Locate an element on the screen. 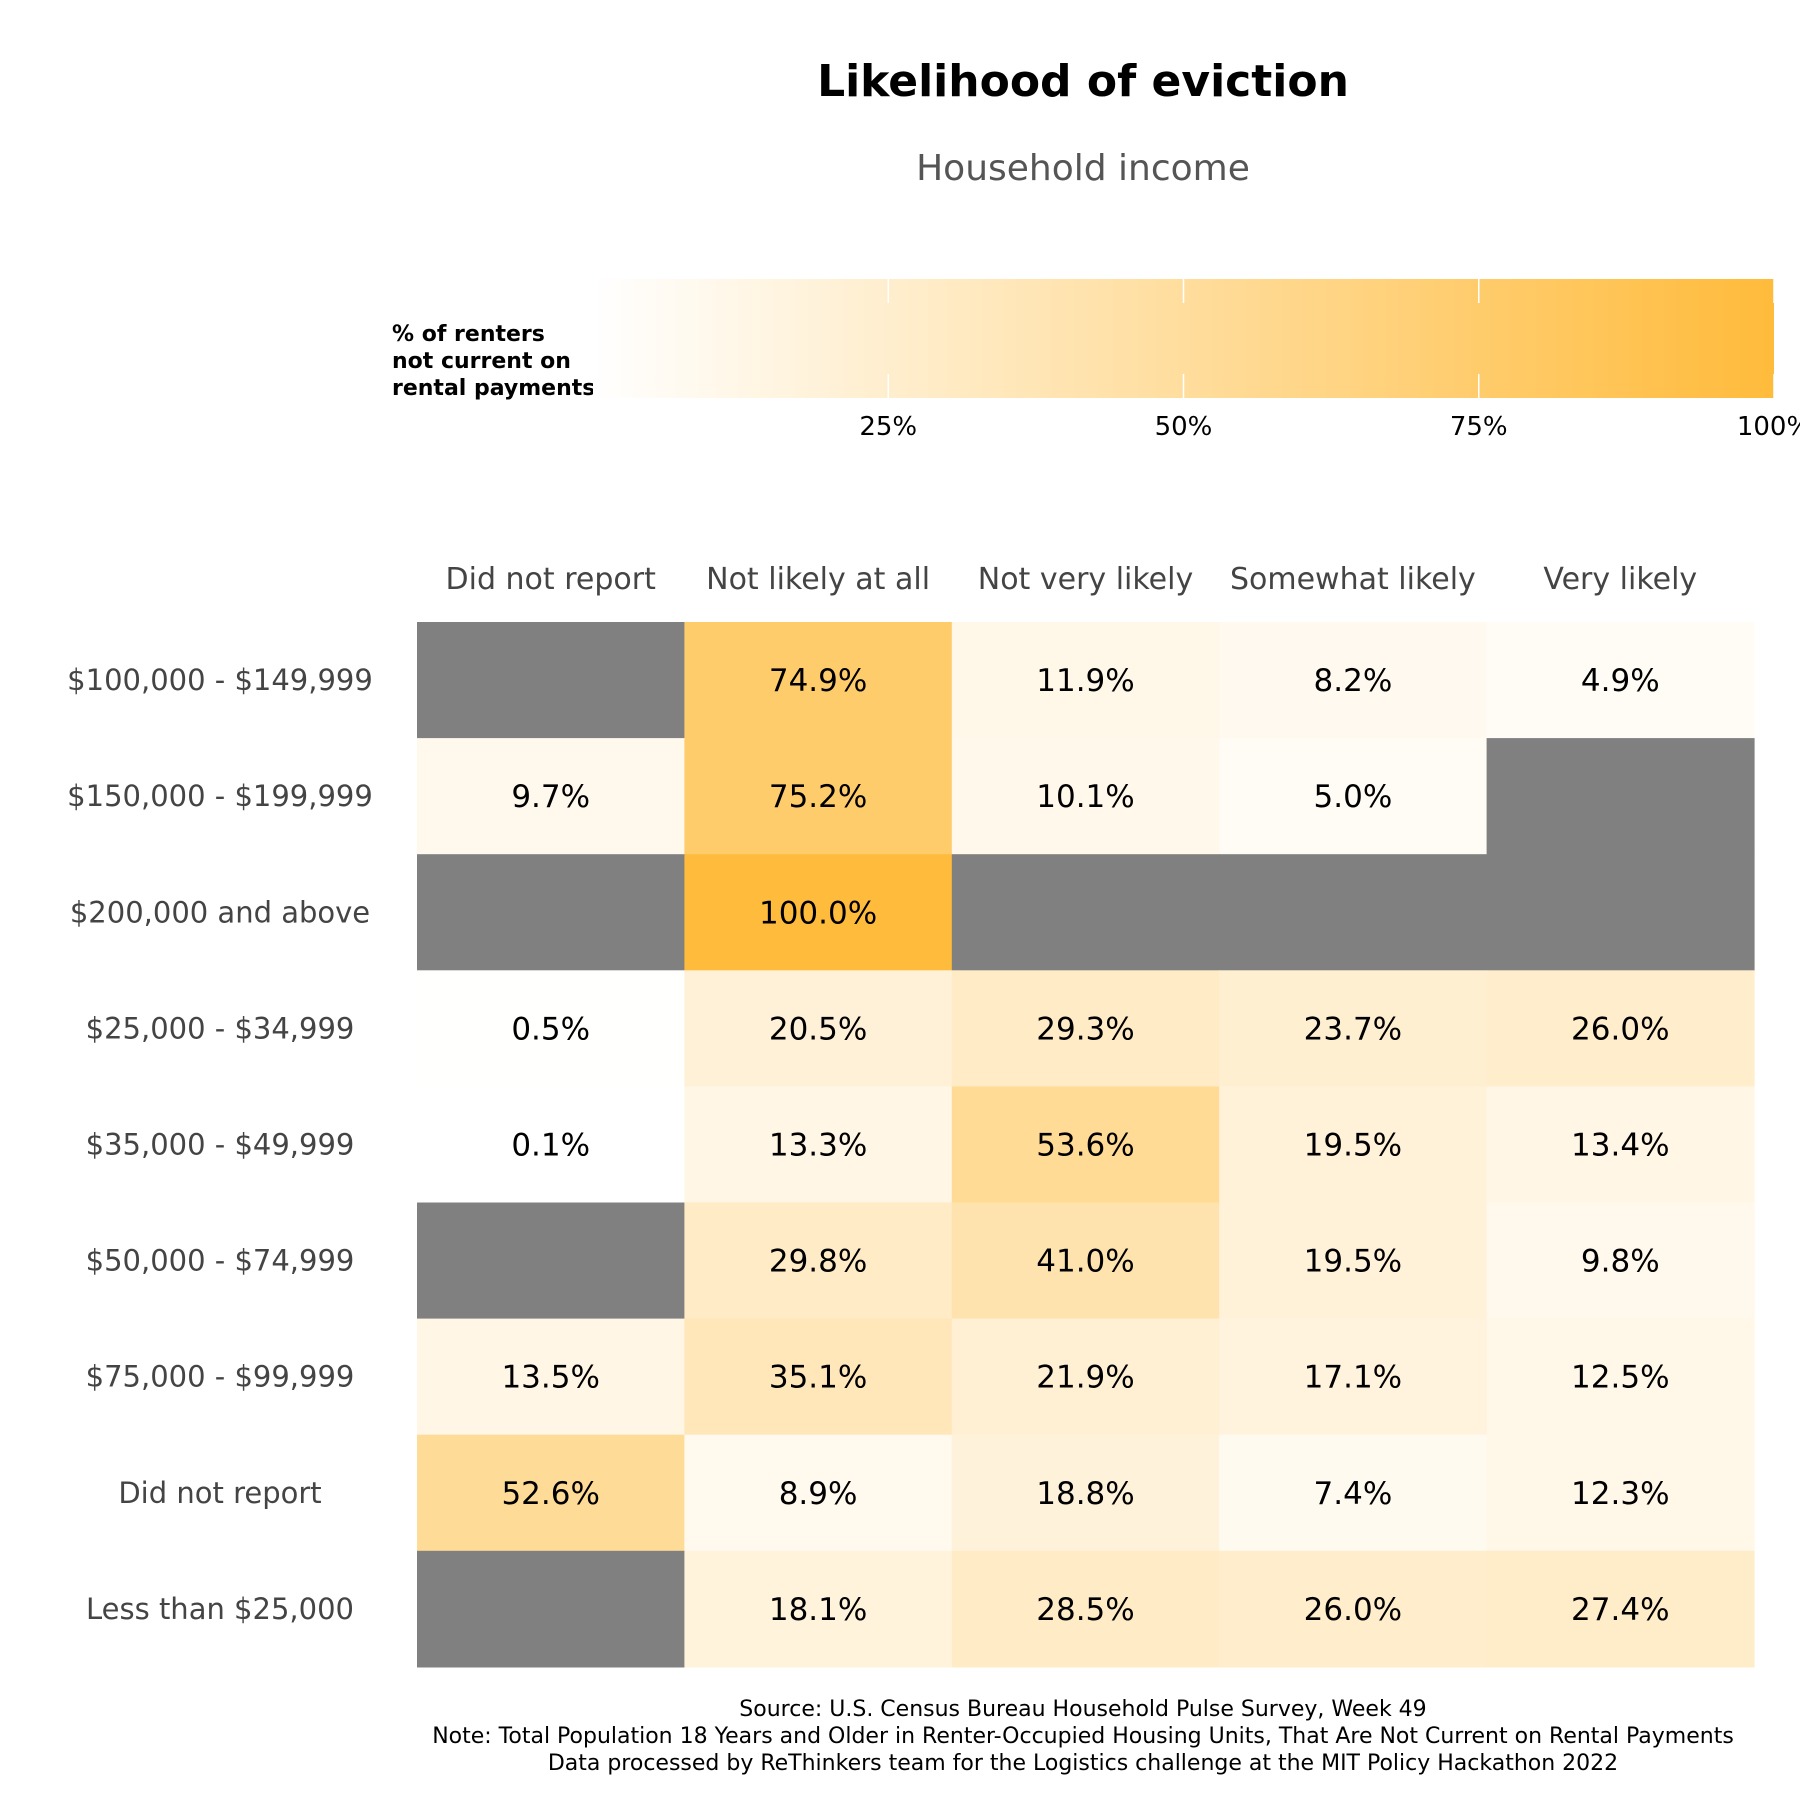 This screenshot has width=1800, height=1800. cell-value-label: 18.1% is located at coordinates (818, 1610).